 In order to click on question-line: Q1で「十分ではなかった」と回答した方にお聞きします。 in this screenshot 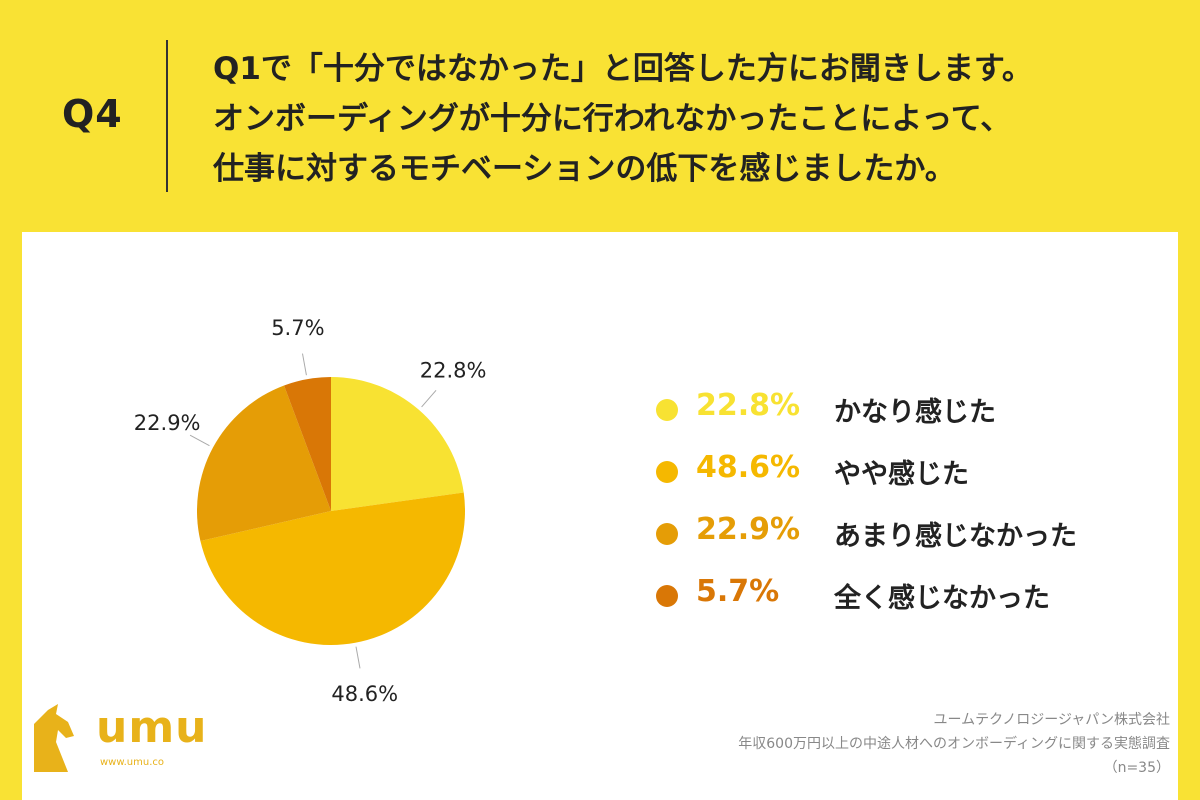, I will do `click(623, 69)`.